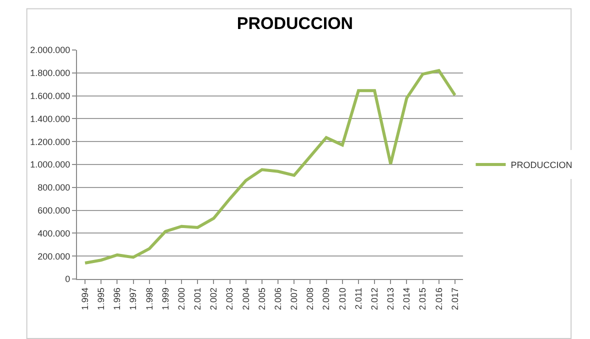 The height and width of the screenshot is (339, 590). What do you see at coordinates (50, 95) in the screenshot?
I see `y-tick-label: 1.600.000` at bounding box center [50, 95].